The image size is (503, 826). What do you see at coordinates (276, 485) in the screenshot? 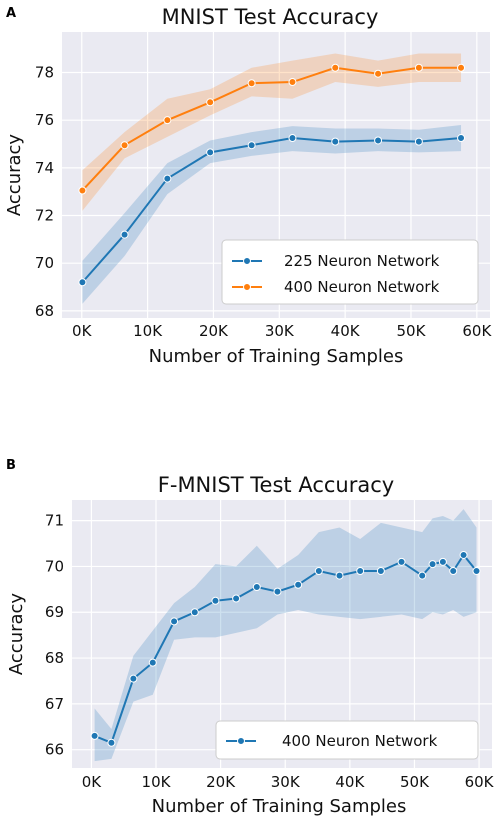
I see `chart-title: F-MNIST Test Accuracy` at bounding box center [276, 485].